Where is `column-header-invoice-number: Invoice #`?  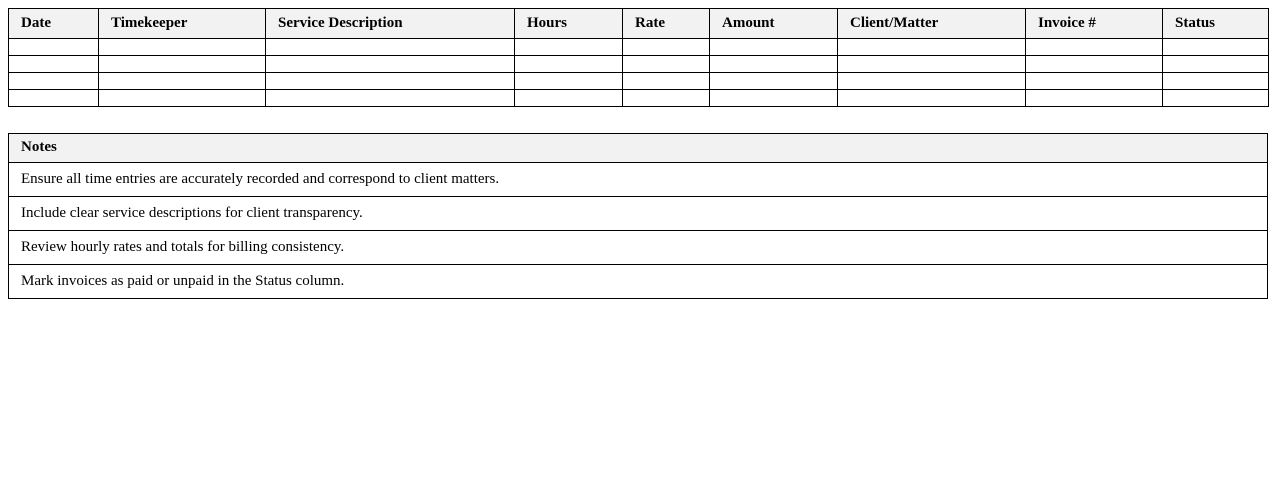
column-header-invoice-number: Invoice # is located at coordinates (1094, 23).